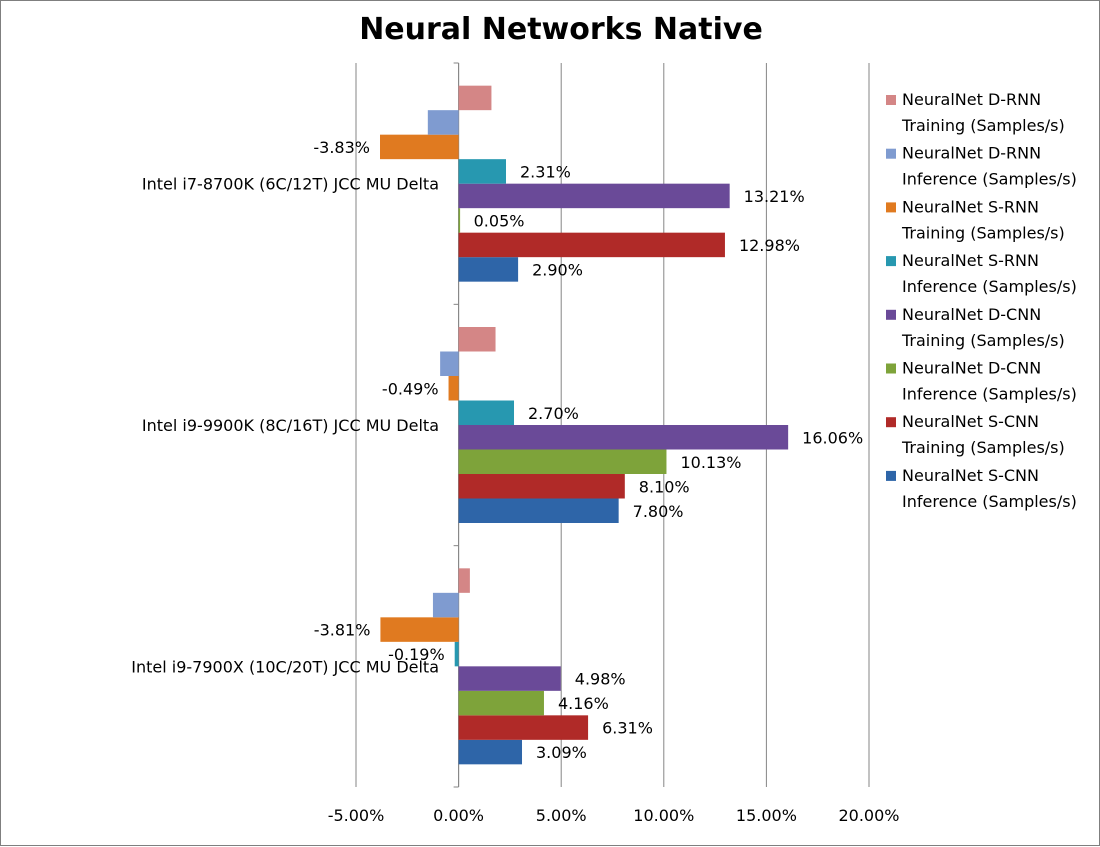 The width and height of the screenshot is (1100, 847). I want to click on category-label: Intel i9-7900X (10C/20T) JCC MU Delta, so click(285, 666).